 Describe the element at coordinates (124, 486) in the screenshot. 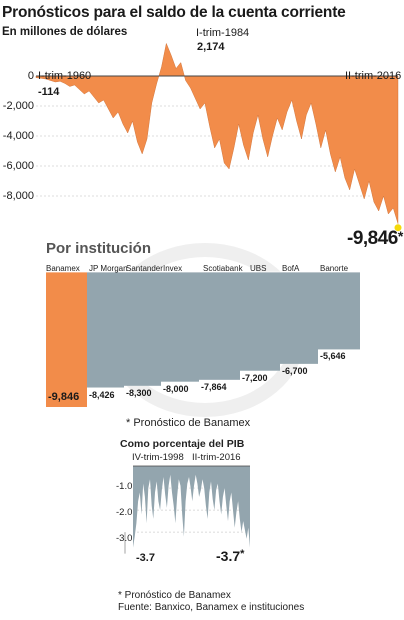

I see `gdp-y-tick-label: -1.0` at that location.